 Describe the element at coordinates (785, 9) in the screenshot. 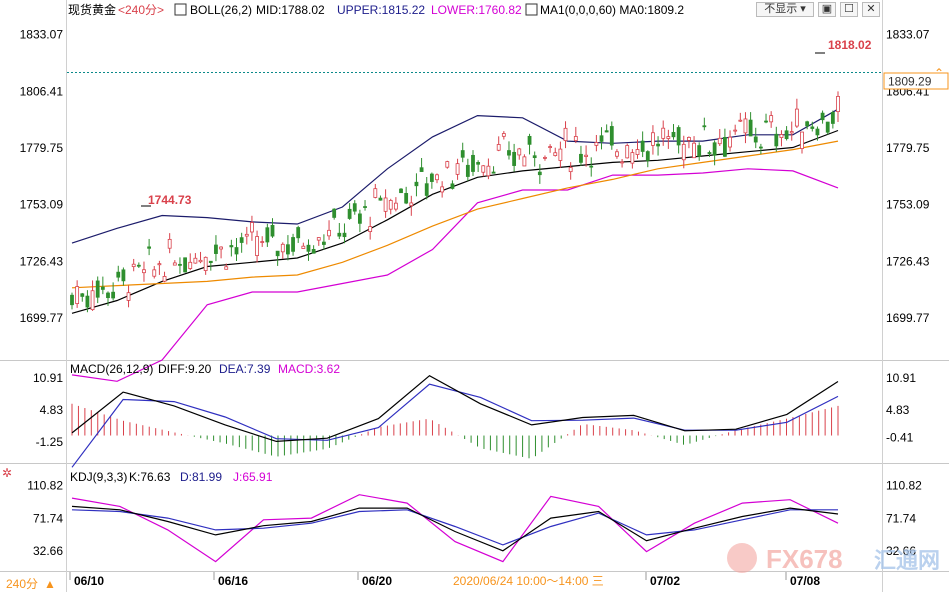

I see `hide-toggle-button: 不显示 ▾` at that location.